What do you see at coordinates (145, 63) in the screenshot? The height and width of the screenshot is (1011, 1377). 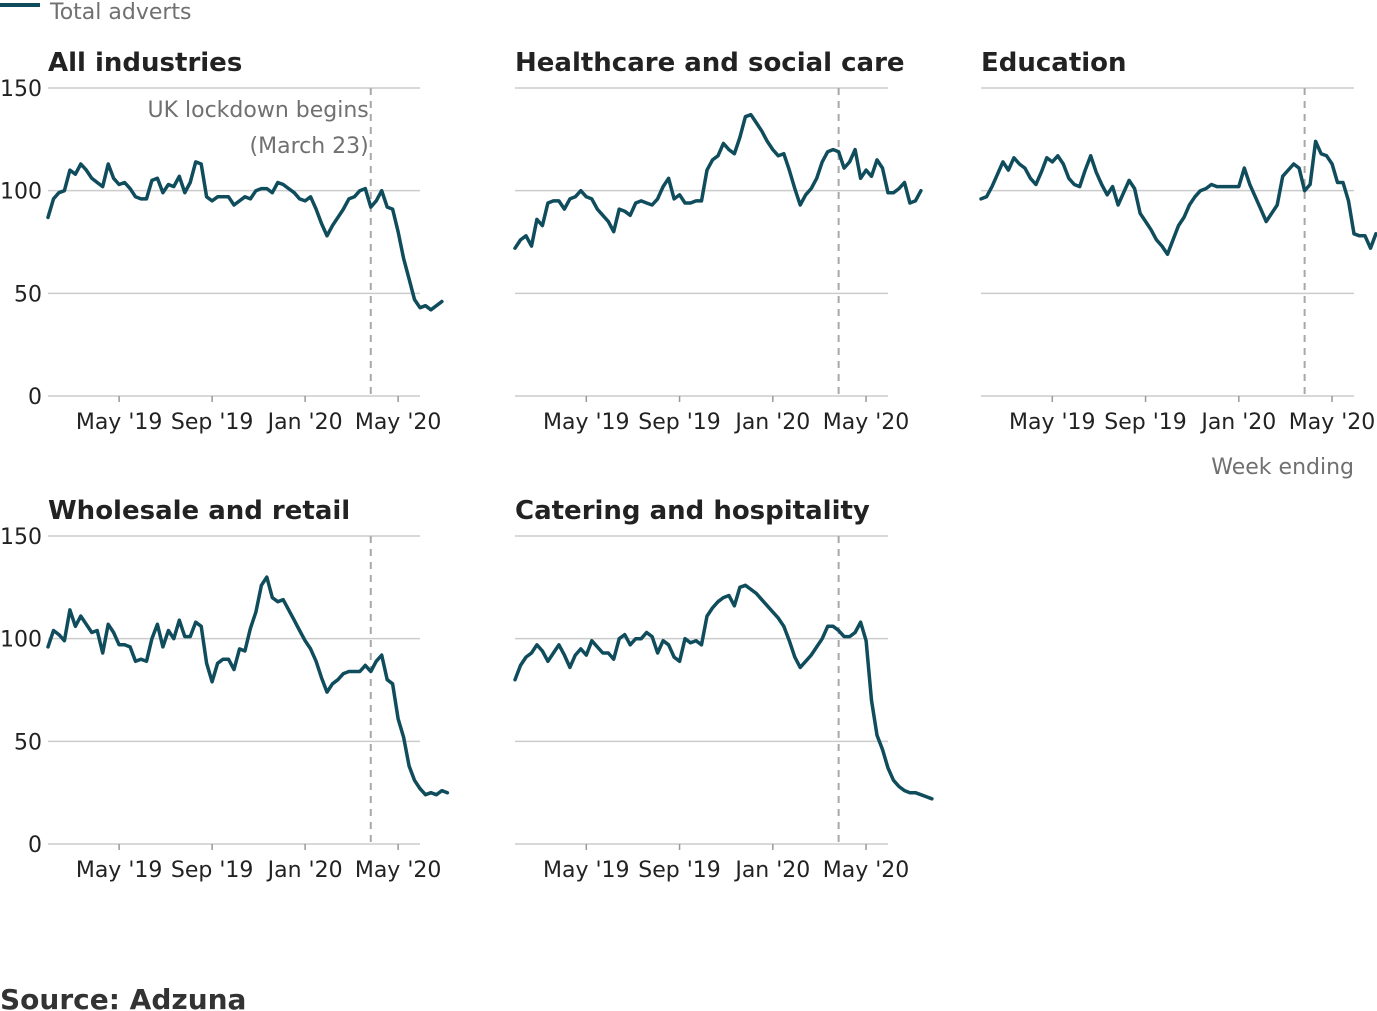 I see `panel-title: All industries` at bounding box center [145, 63].